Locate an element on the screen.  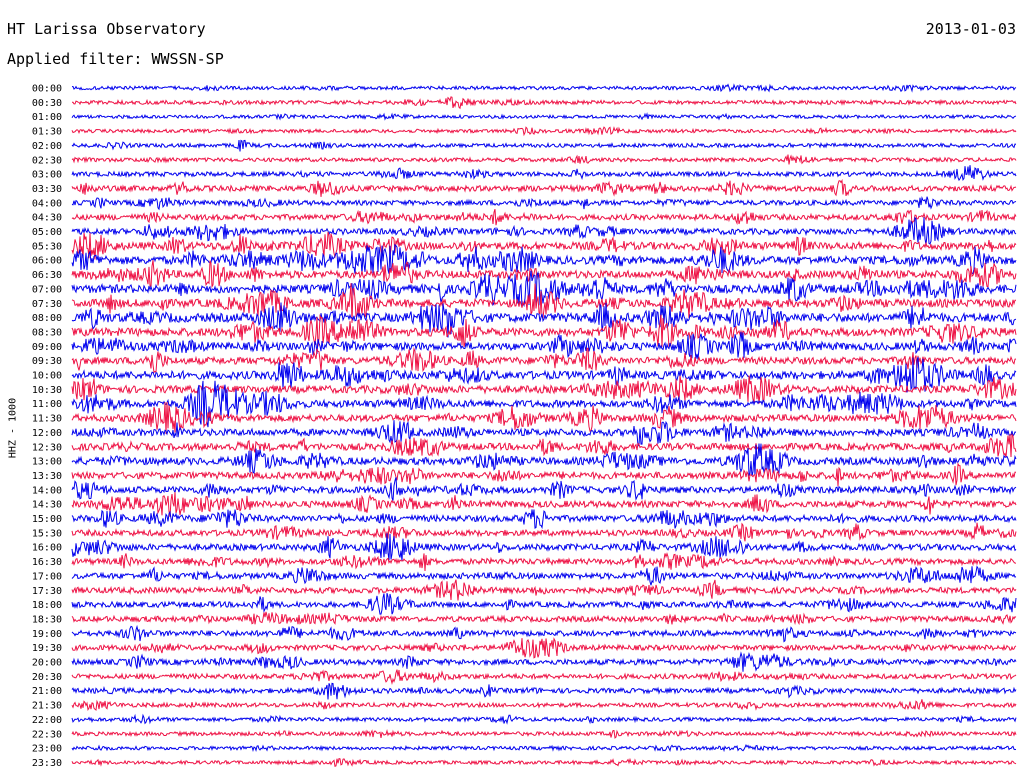
time-label: 06:30 is located at coordinates (47, 275).